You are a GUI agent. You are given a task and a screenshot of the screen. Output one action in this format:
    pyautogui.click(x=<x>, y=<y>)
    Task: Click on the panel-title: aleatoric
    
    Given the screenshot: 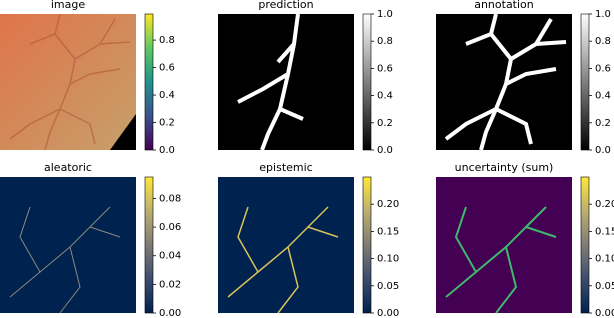 What is the action you would take?
    pyautogui.click(x=68, y=167)
    